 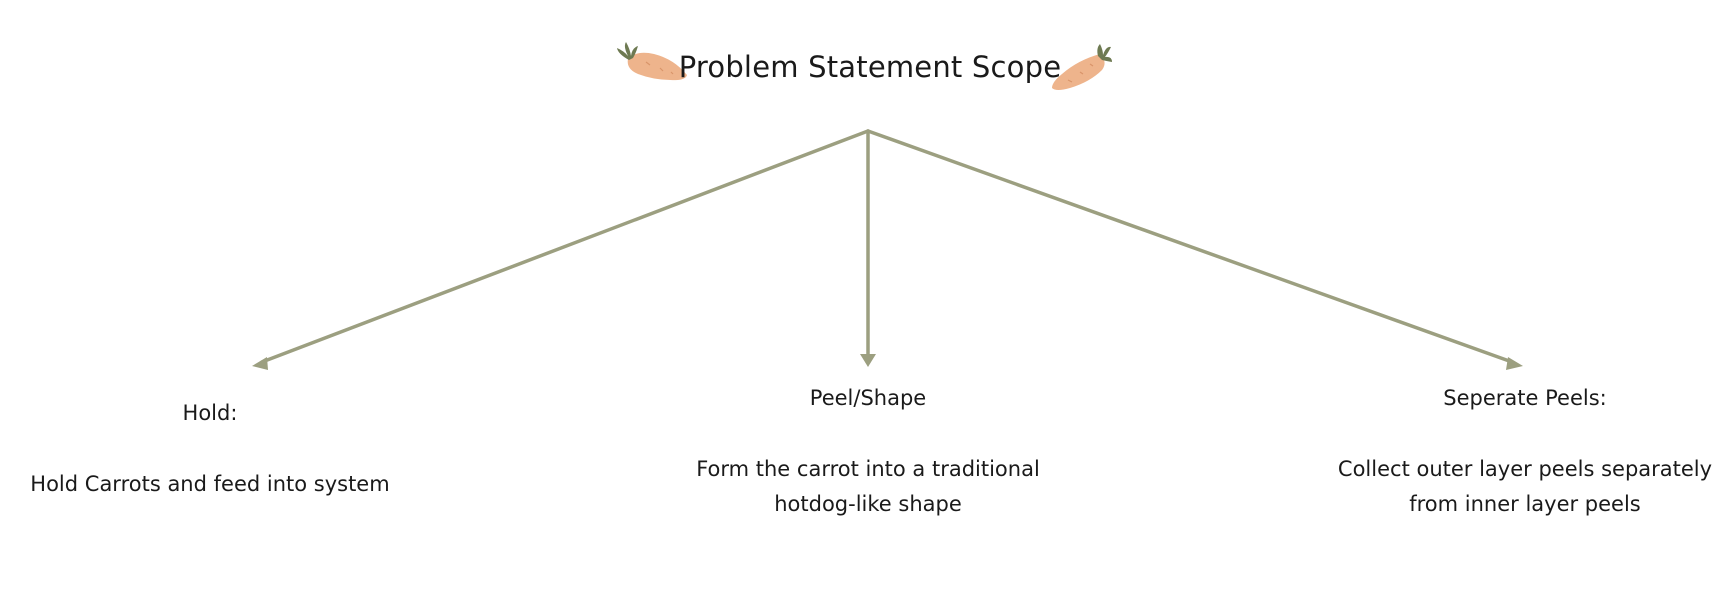 What do you see at coordinates (210, 484) in the screenshot?
I see `node-description: Hold Carrots and feed into system` at bounding box center [210, 484].